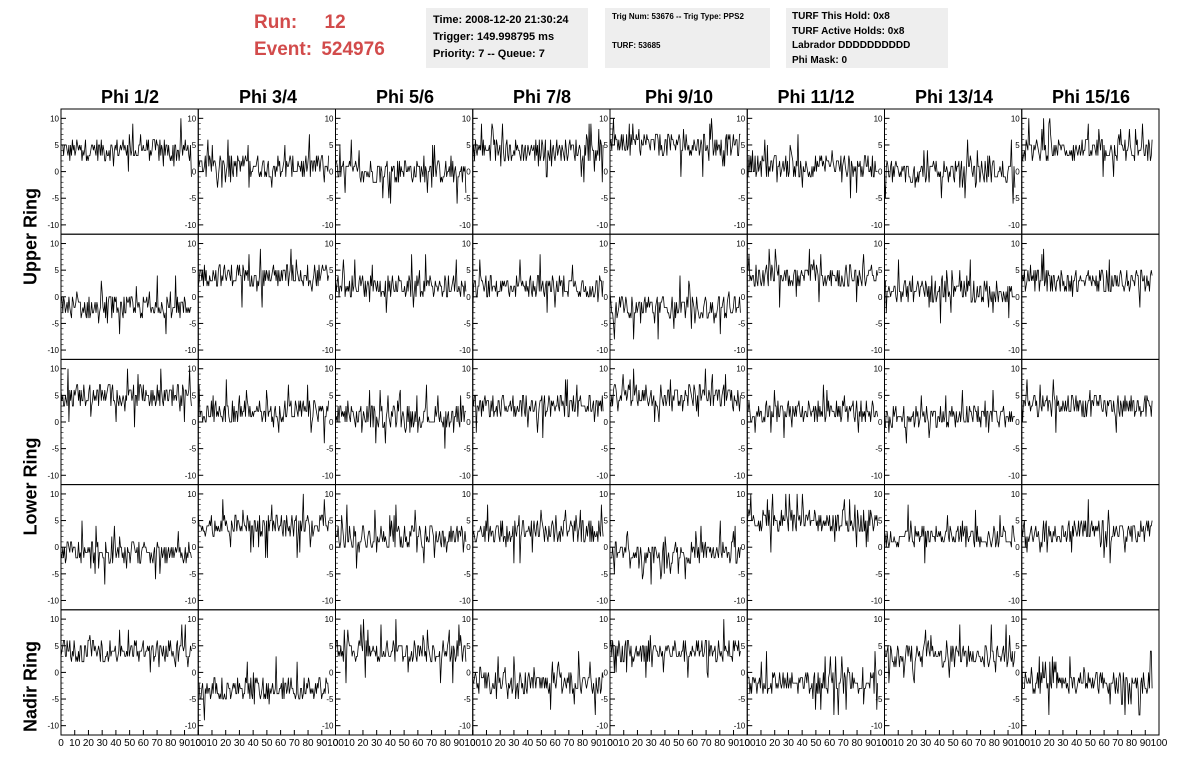 This screenshot has width=1196, height=772. What do you see at coordinates (636, 45) in the screenshot?
I see `turf-num-text: TURF: 53685` at bounding box center [636, 45].